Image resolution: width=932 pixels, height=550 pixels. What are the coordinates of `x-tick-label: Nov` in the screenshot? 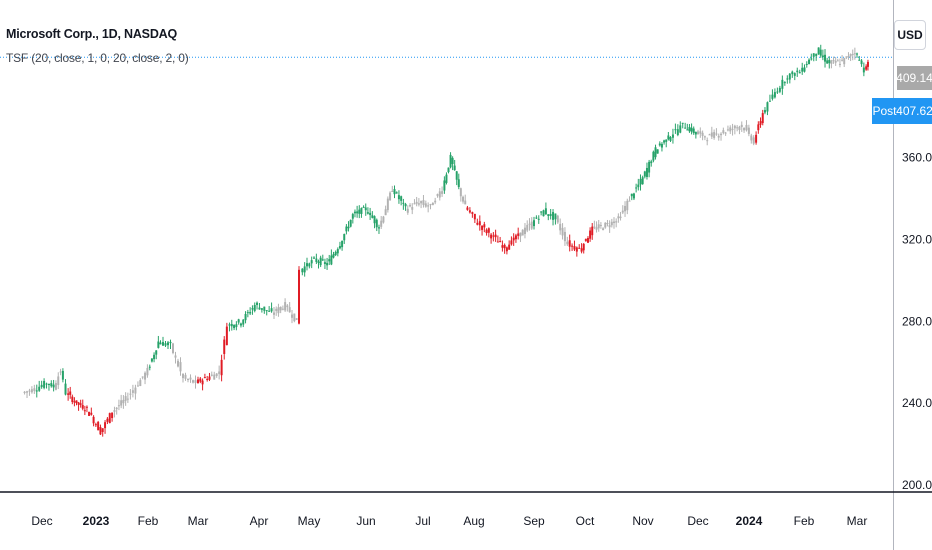 It's located at (642, 521).